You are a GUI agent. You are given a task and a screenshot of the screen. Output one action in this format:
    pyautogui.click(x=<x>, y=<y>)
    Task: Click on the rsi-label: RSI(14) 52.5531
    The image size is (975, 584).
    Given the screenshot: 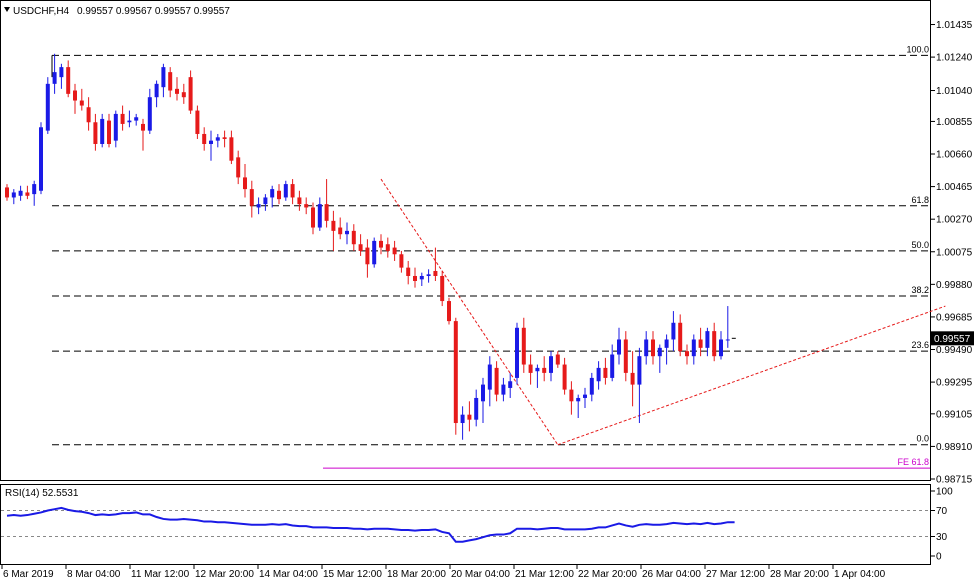 What is the action you would take?
    pyautogui.click(x=42, y=493)
    